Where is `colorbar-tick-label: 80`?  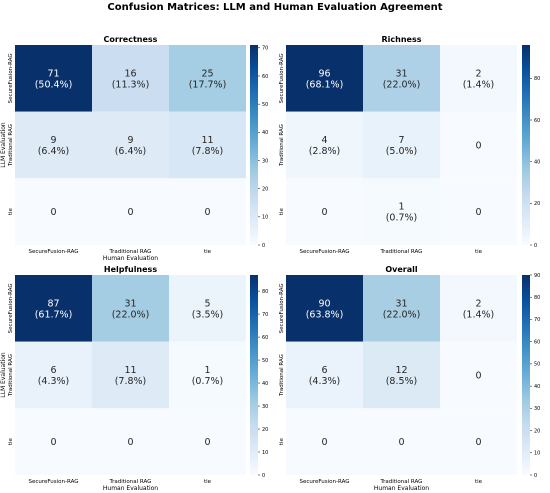 colorbar-tick-label: 80 is located at coordinates (537, 298).